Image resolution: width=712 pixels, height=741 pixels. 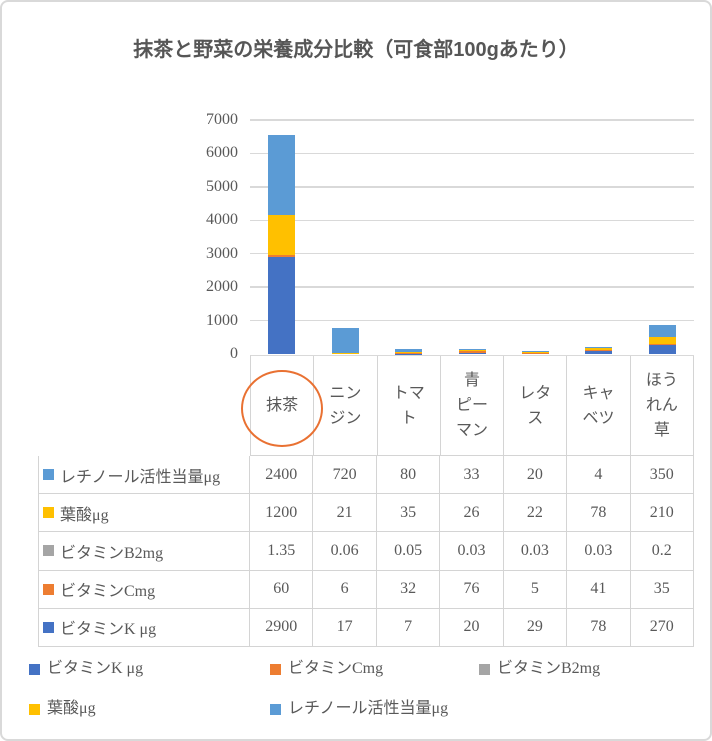 What do you see at coordinates (144, 513) in the screenshot?
I see `table-row-label: 葉酸μg` at bounding box center [144, 513].